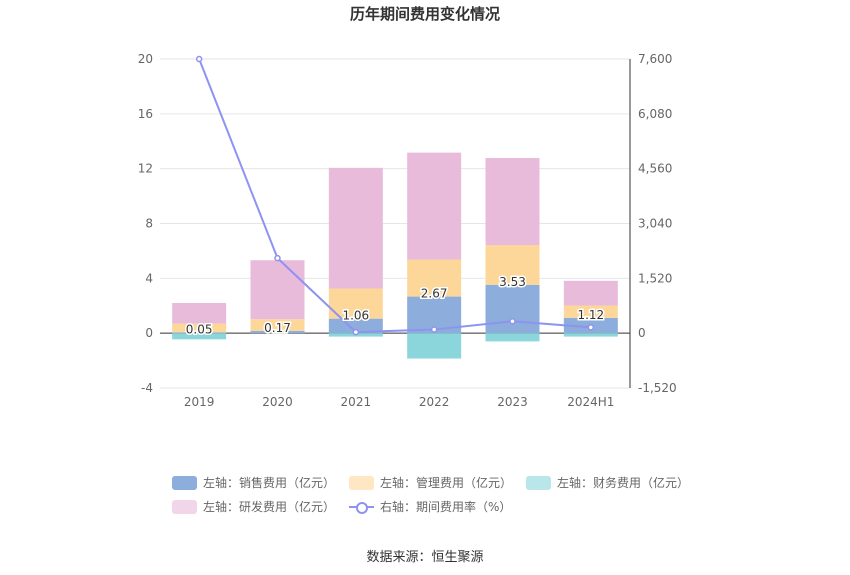 The image size is (850, 575). Describe the element at coordinates (356, 402) in the screenshot. I see `x-axis-tick: 2021` at that location.